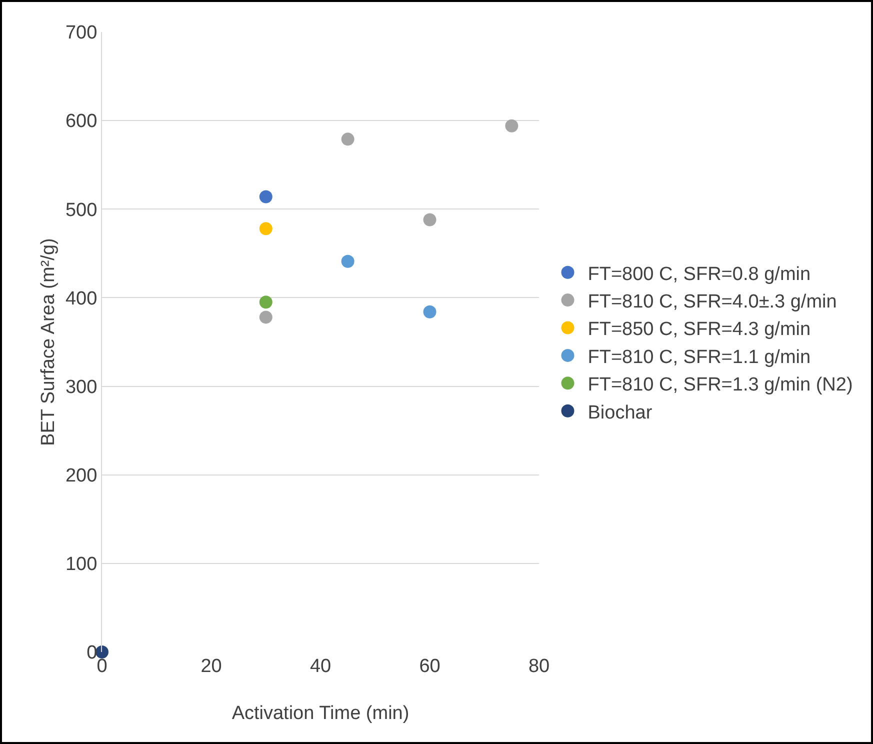 This screenshot has width=873, height=744. Describe the element at coordinates (699, 357) in the screenshot. I see `legend-label: FT=810 C, SFR=1.1 g/min` at that location.